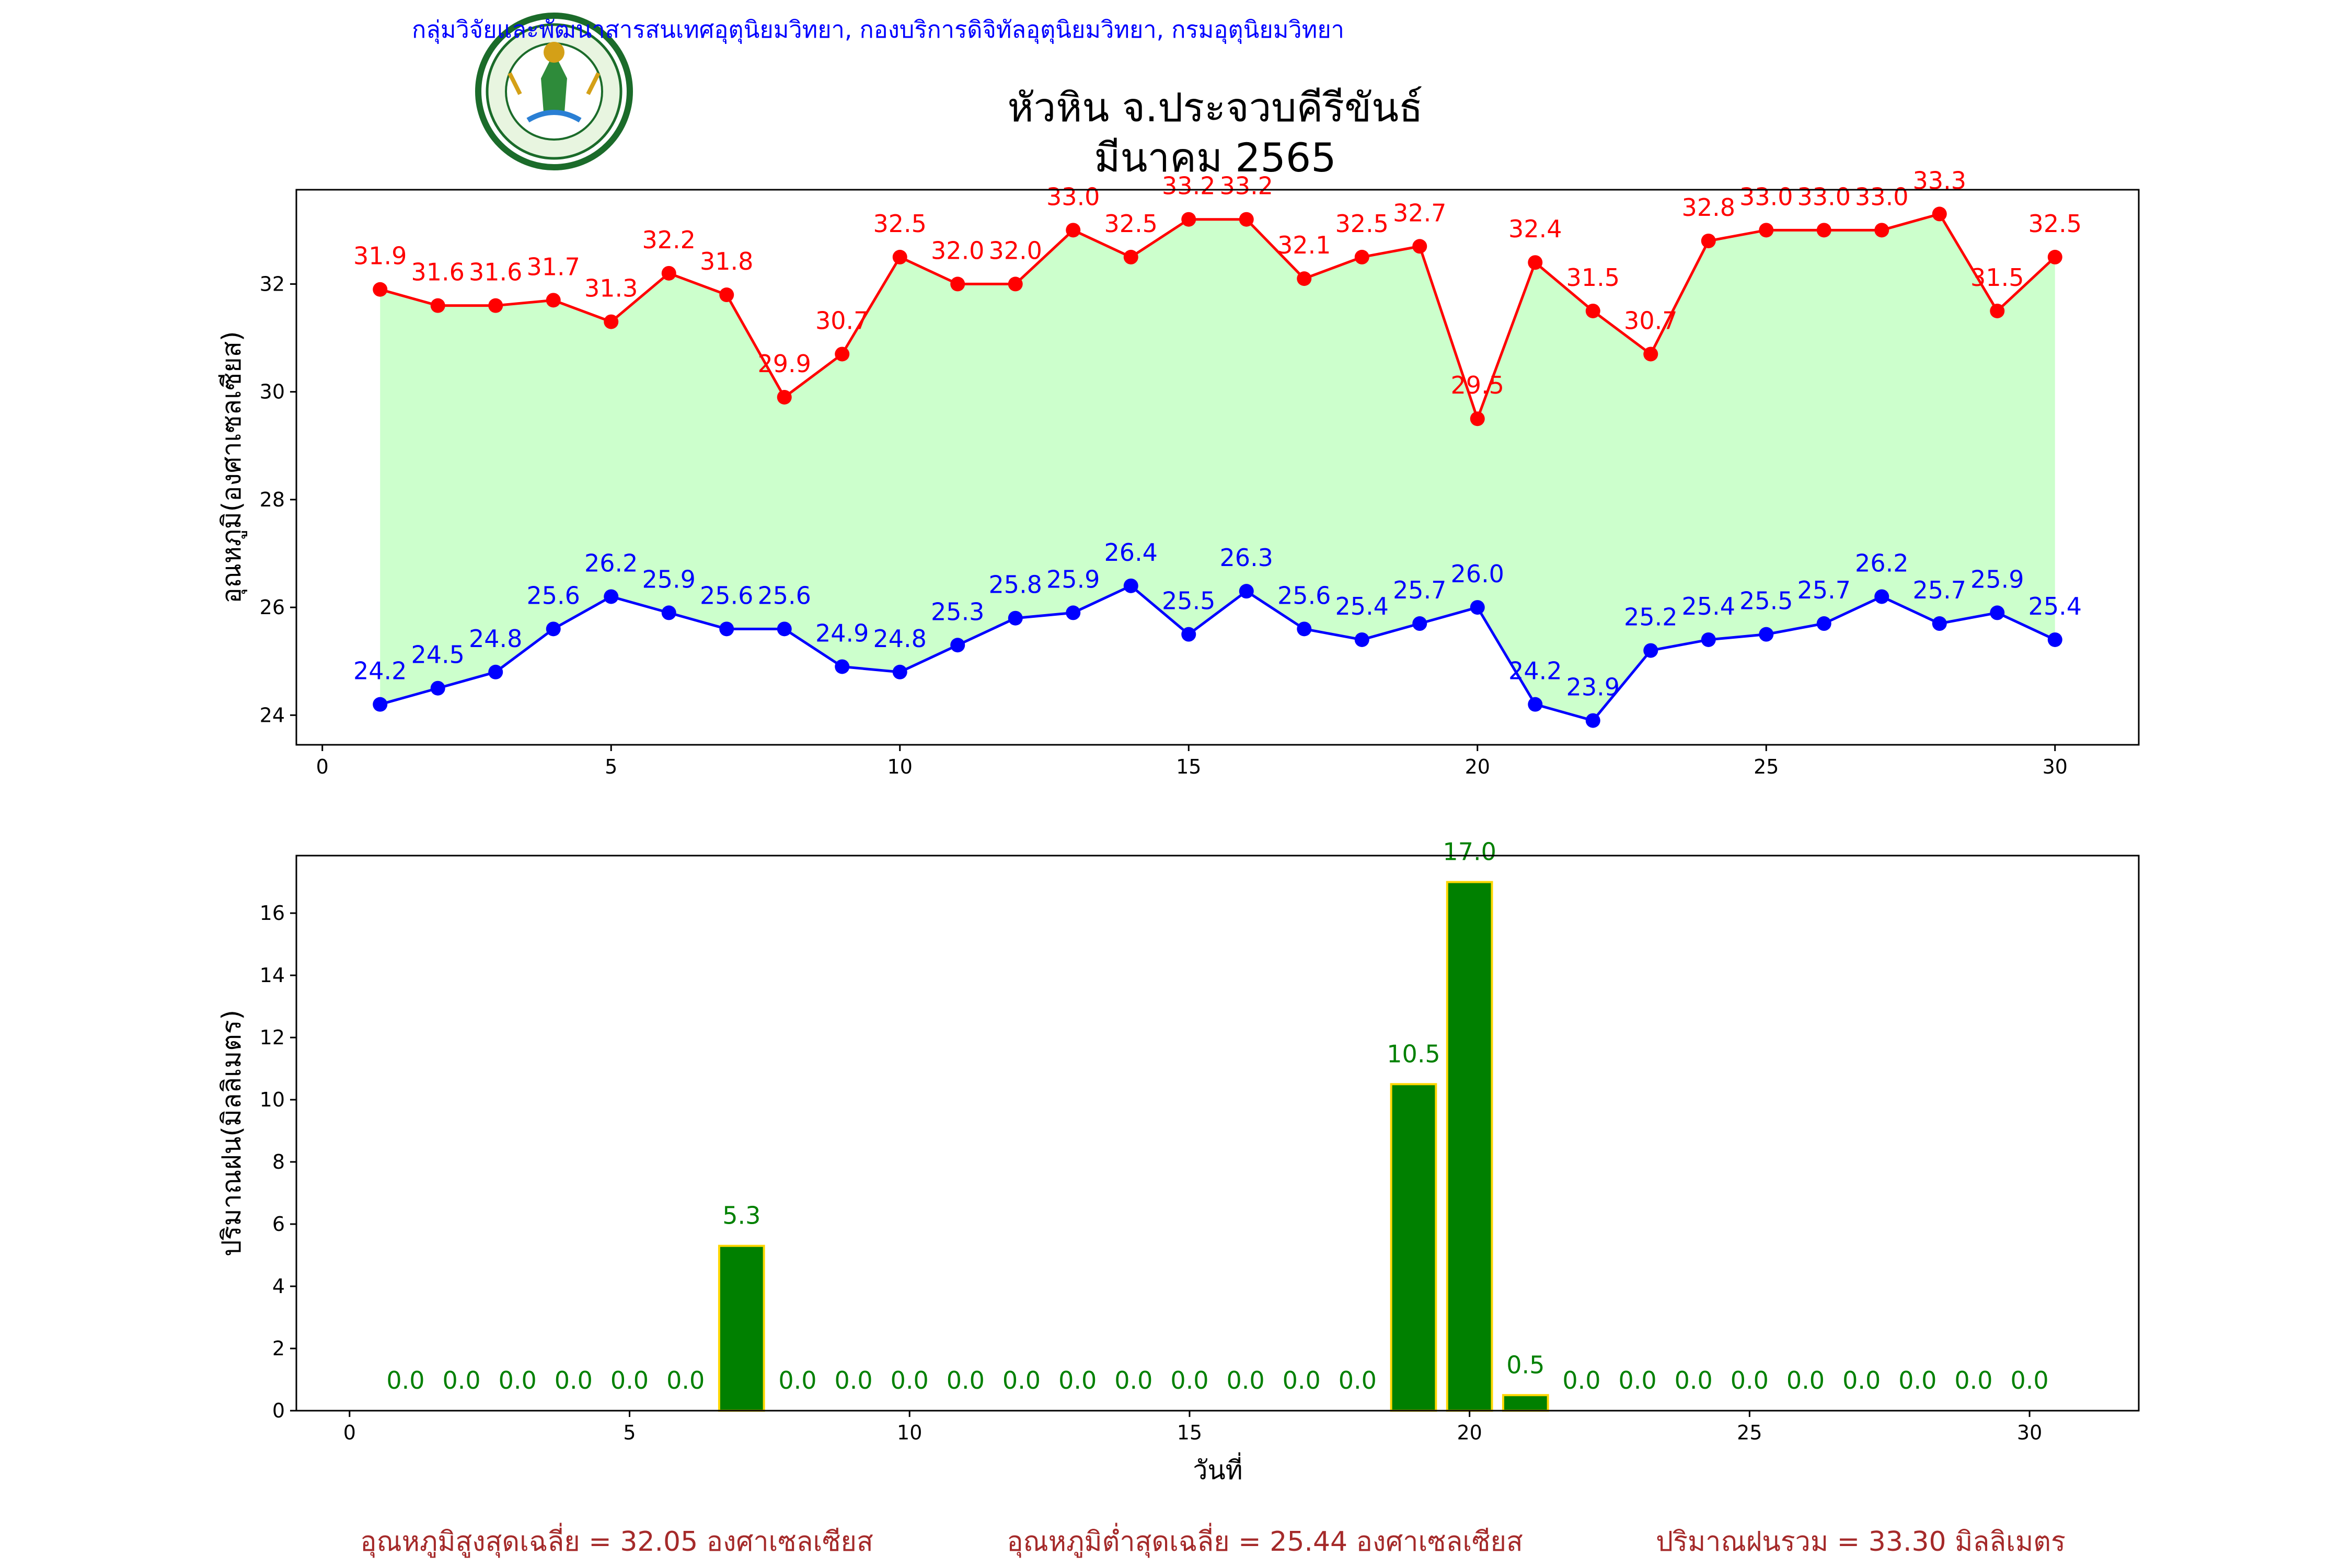  I want to click on rainfall-y-tick-label: 10, so click(272, 1099).